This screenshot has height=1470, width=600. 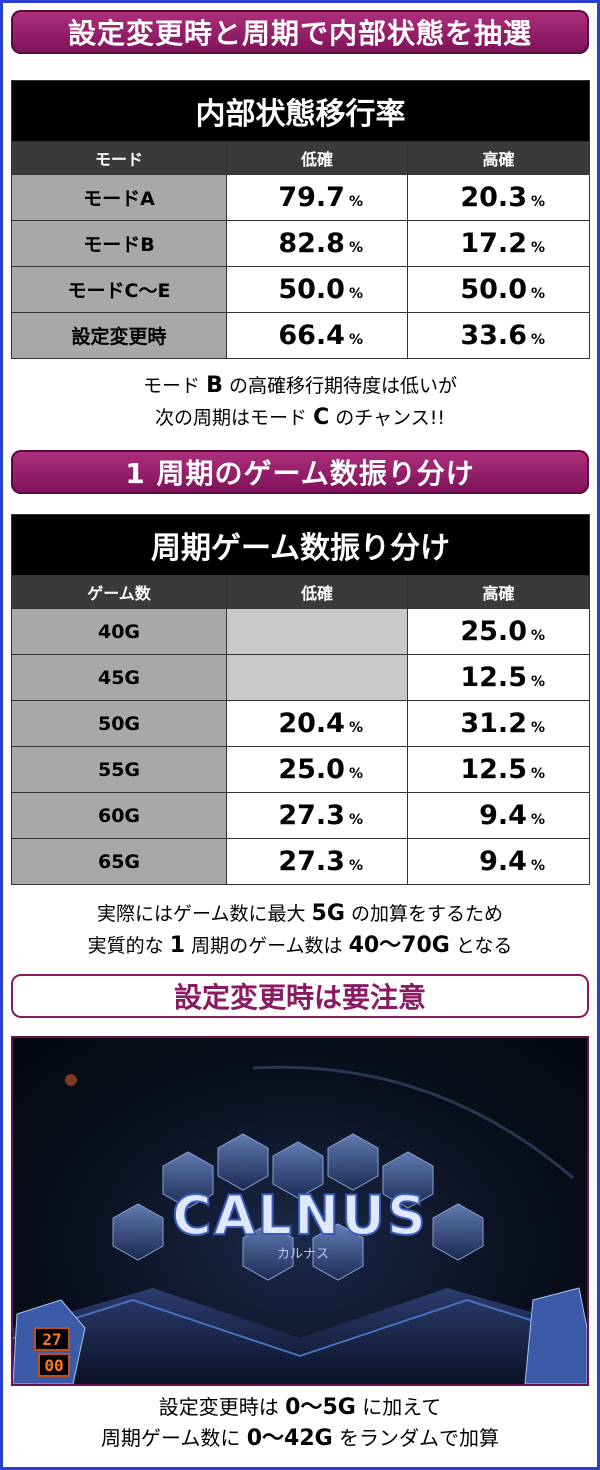 I want to click on banner-text: 設定変更時は要注意, so click(x=299, y=997).